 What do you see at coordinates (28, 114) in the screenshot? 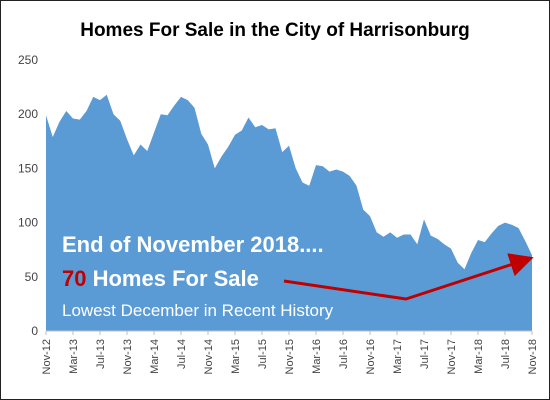
I see `y-tick-label: 200` at bounding box center [28, 114].